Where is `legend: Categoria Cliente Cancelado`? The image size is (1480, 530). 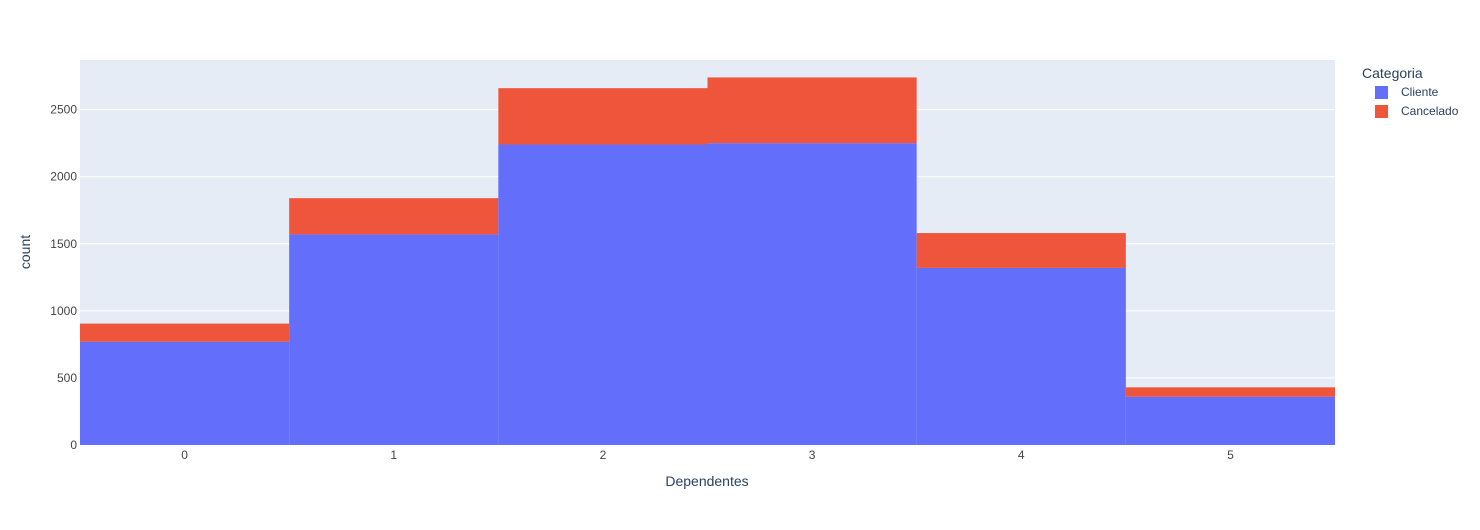 legend: Categoria Cliente Cancelado is located at coordinates (1410, 91).